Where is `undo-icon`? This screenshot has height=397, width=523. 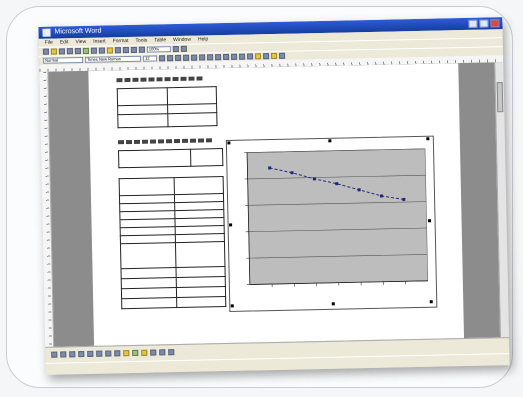
undo-icon is located at coordinates (117, 50).